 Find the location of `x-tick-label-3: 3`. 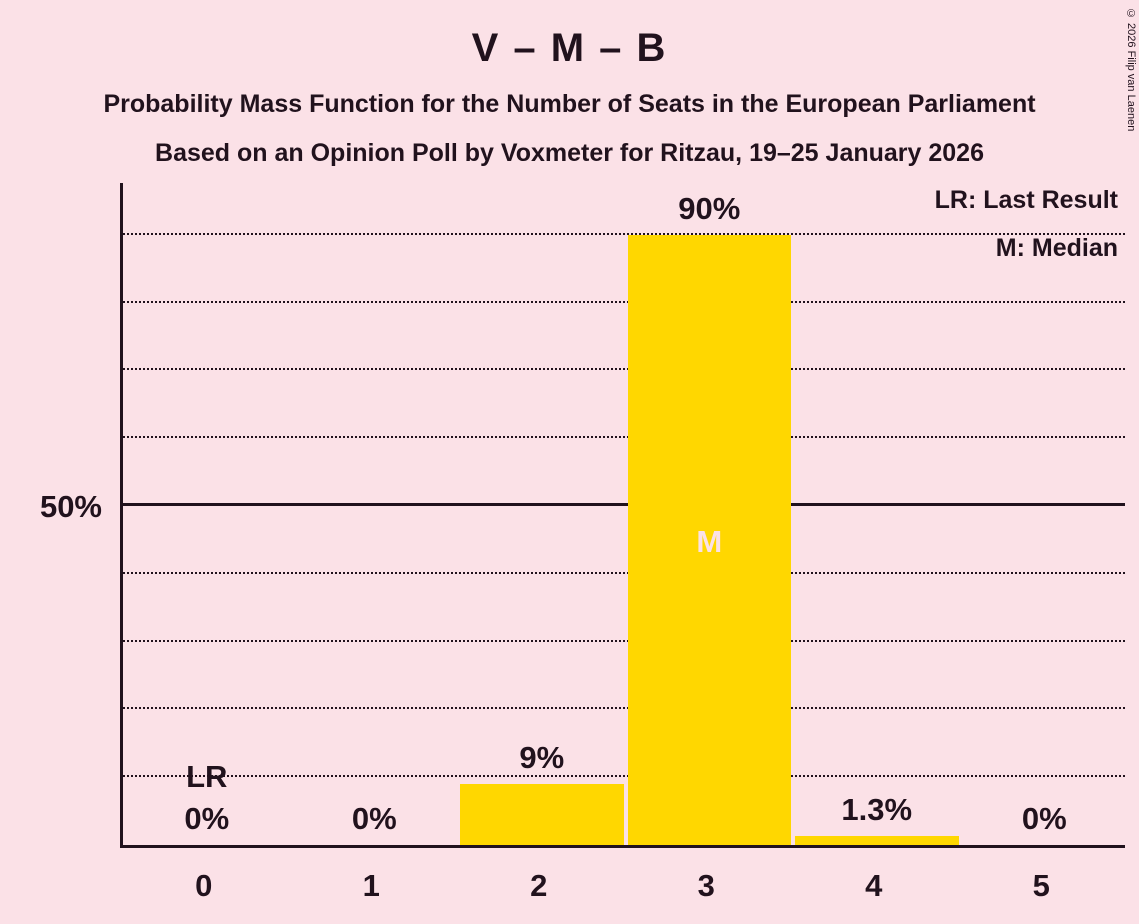

x-tick-label-3: 3 is located at coordinates (706, 885).